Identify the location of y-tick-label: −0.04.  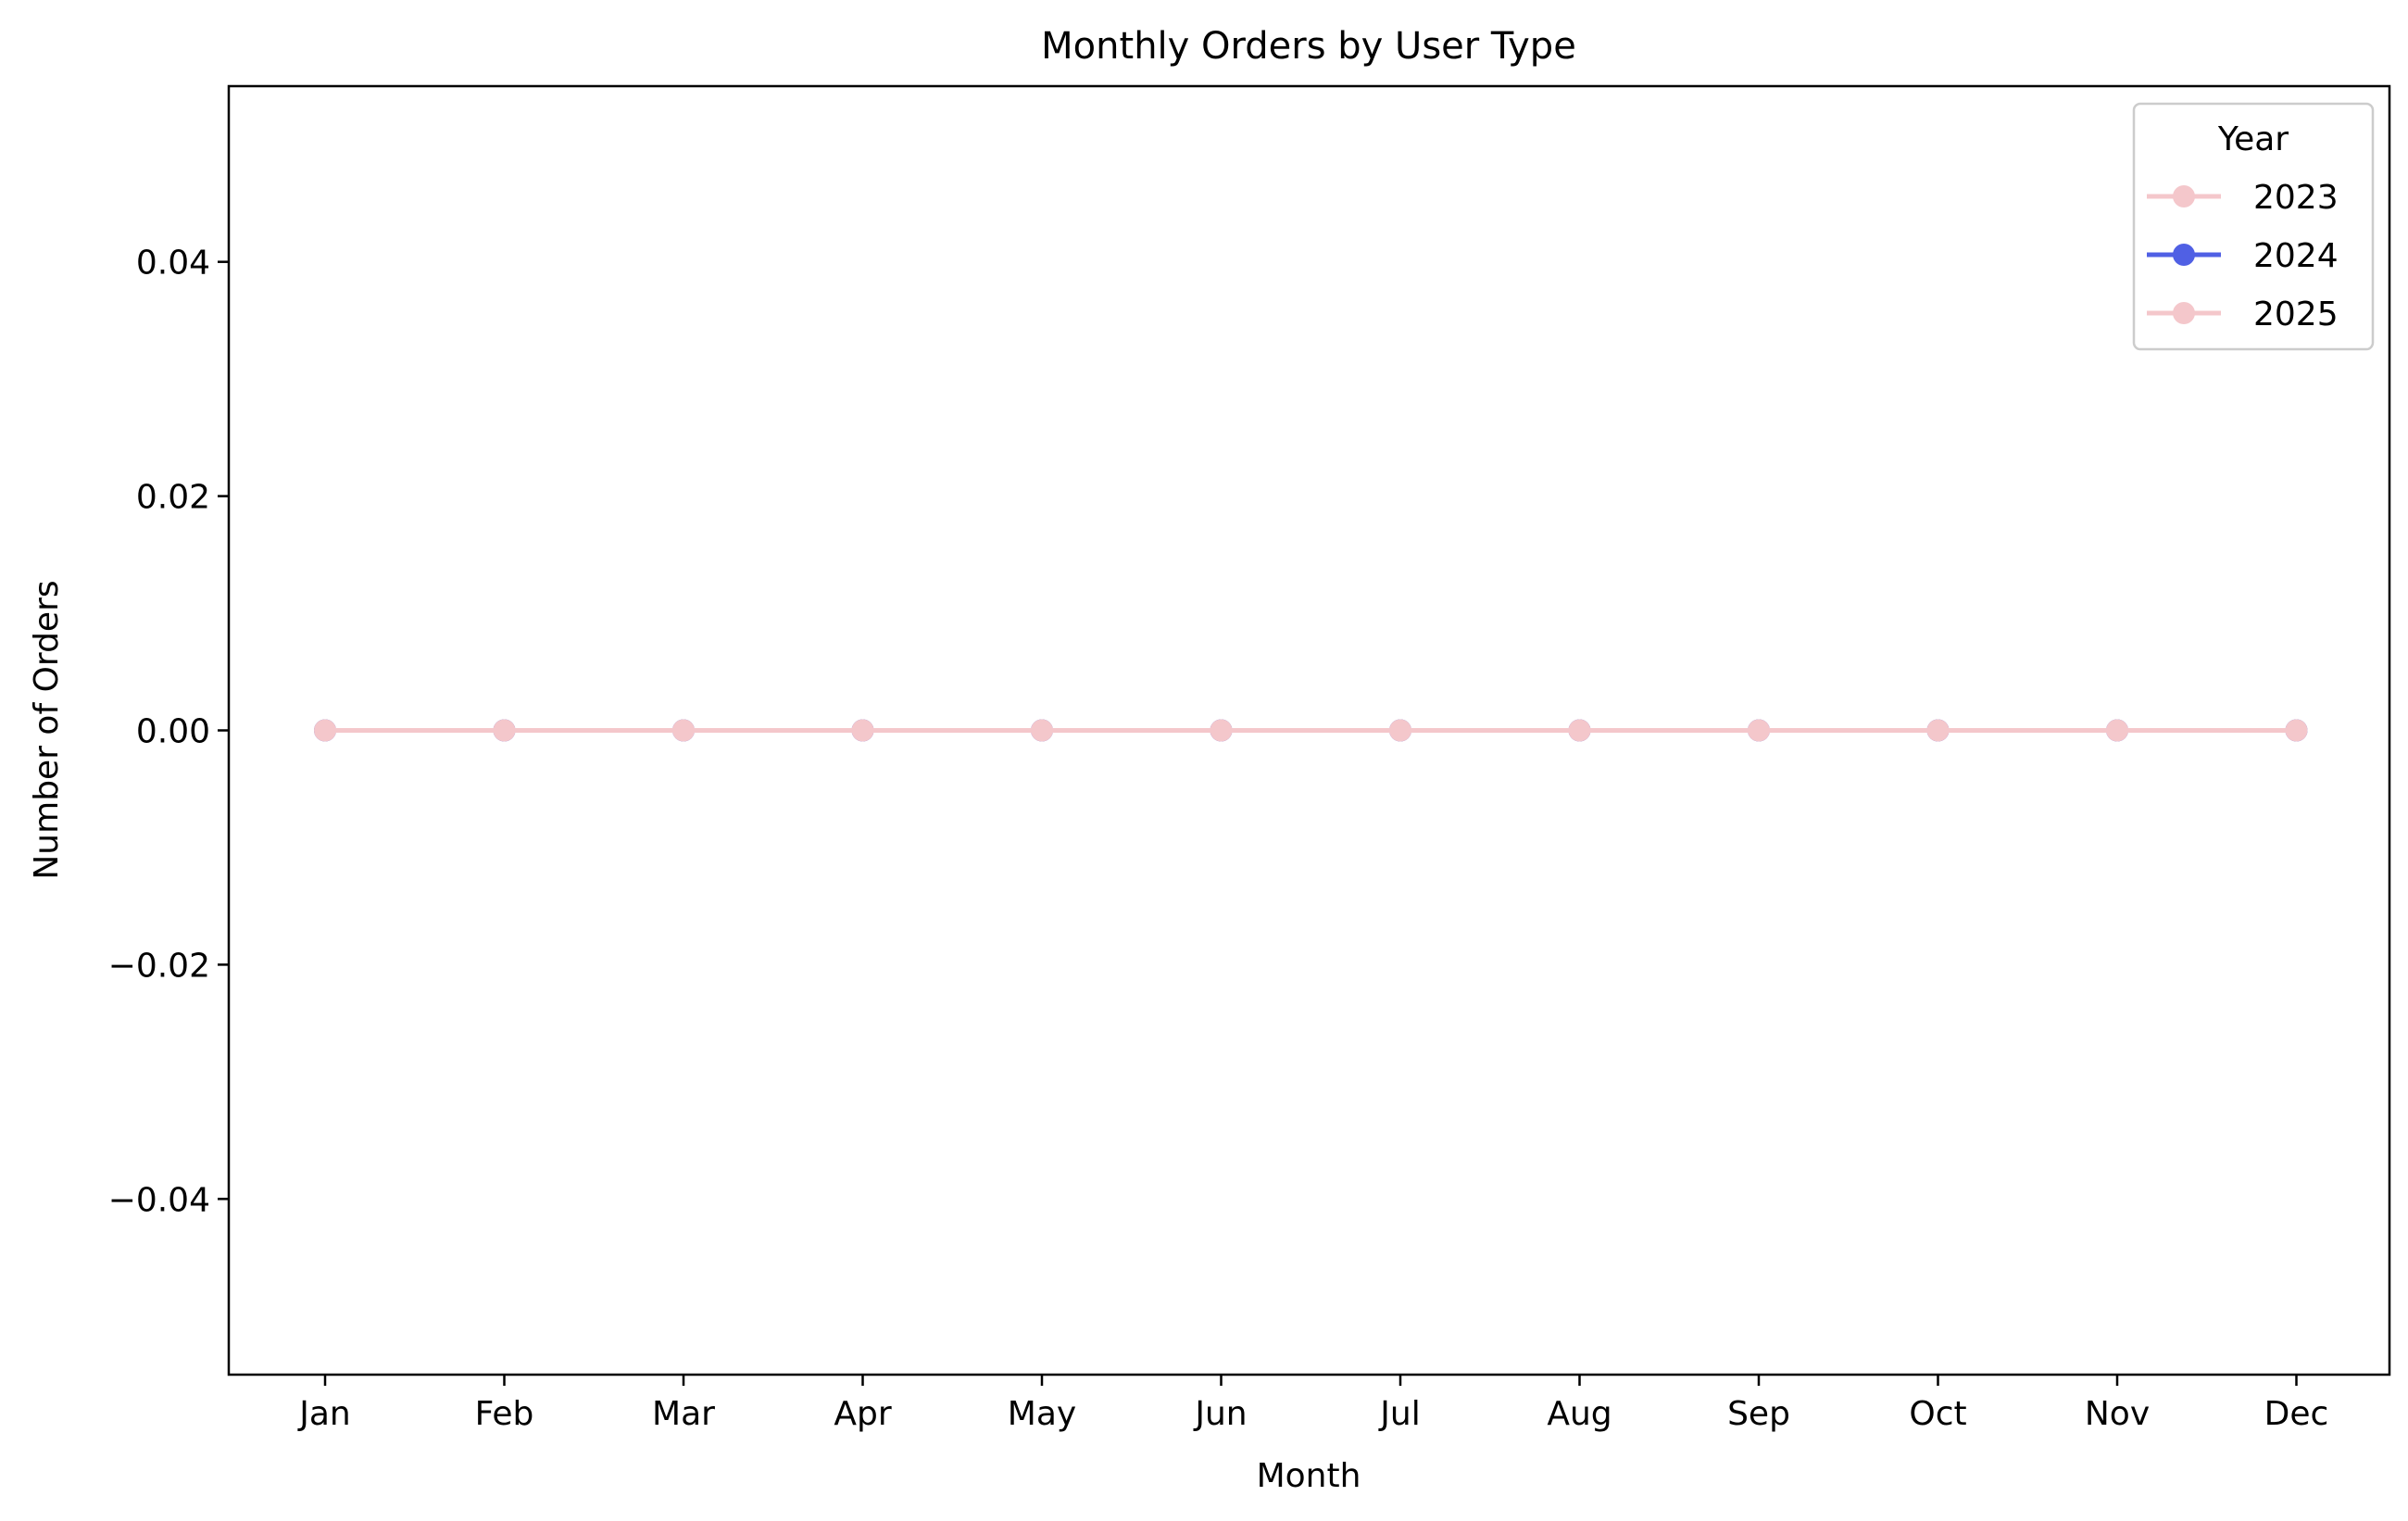
(159, 1200).